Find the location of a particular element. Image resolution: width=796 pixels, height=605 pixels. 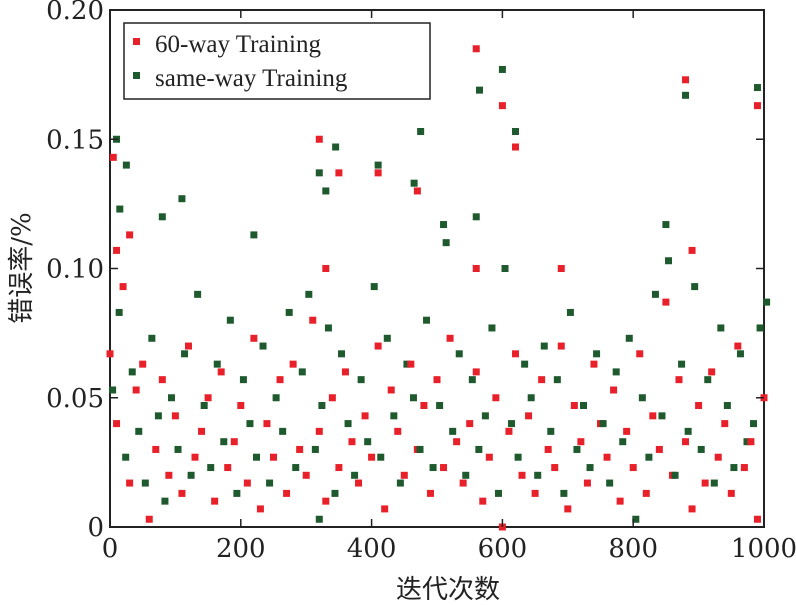

y-tick-label: 0 is located at coordinates (95, 528).